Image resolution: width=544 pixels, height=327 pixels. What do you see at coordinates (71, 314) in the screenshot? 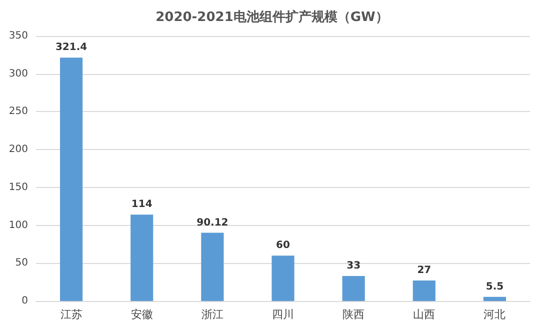
I see `x-tick-label: 江苏` at bounding box center [71, 314].